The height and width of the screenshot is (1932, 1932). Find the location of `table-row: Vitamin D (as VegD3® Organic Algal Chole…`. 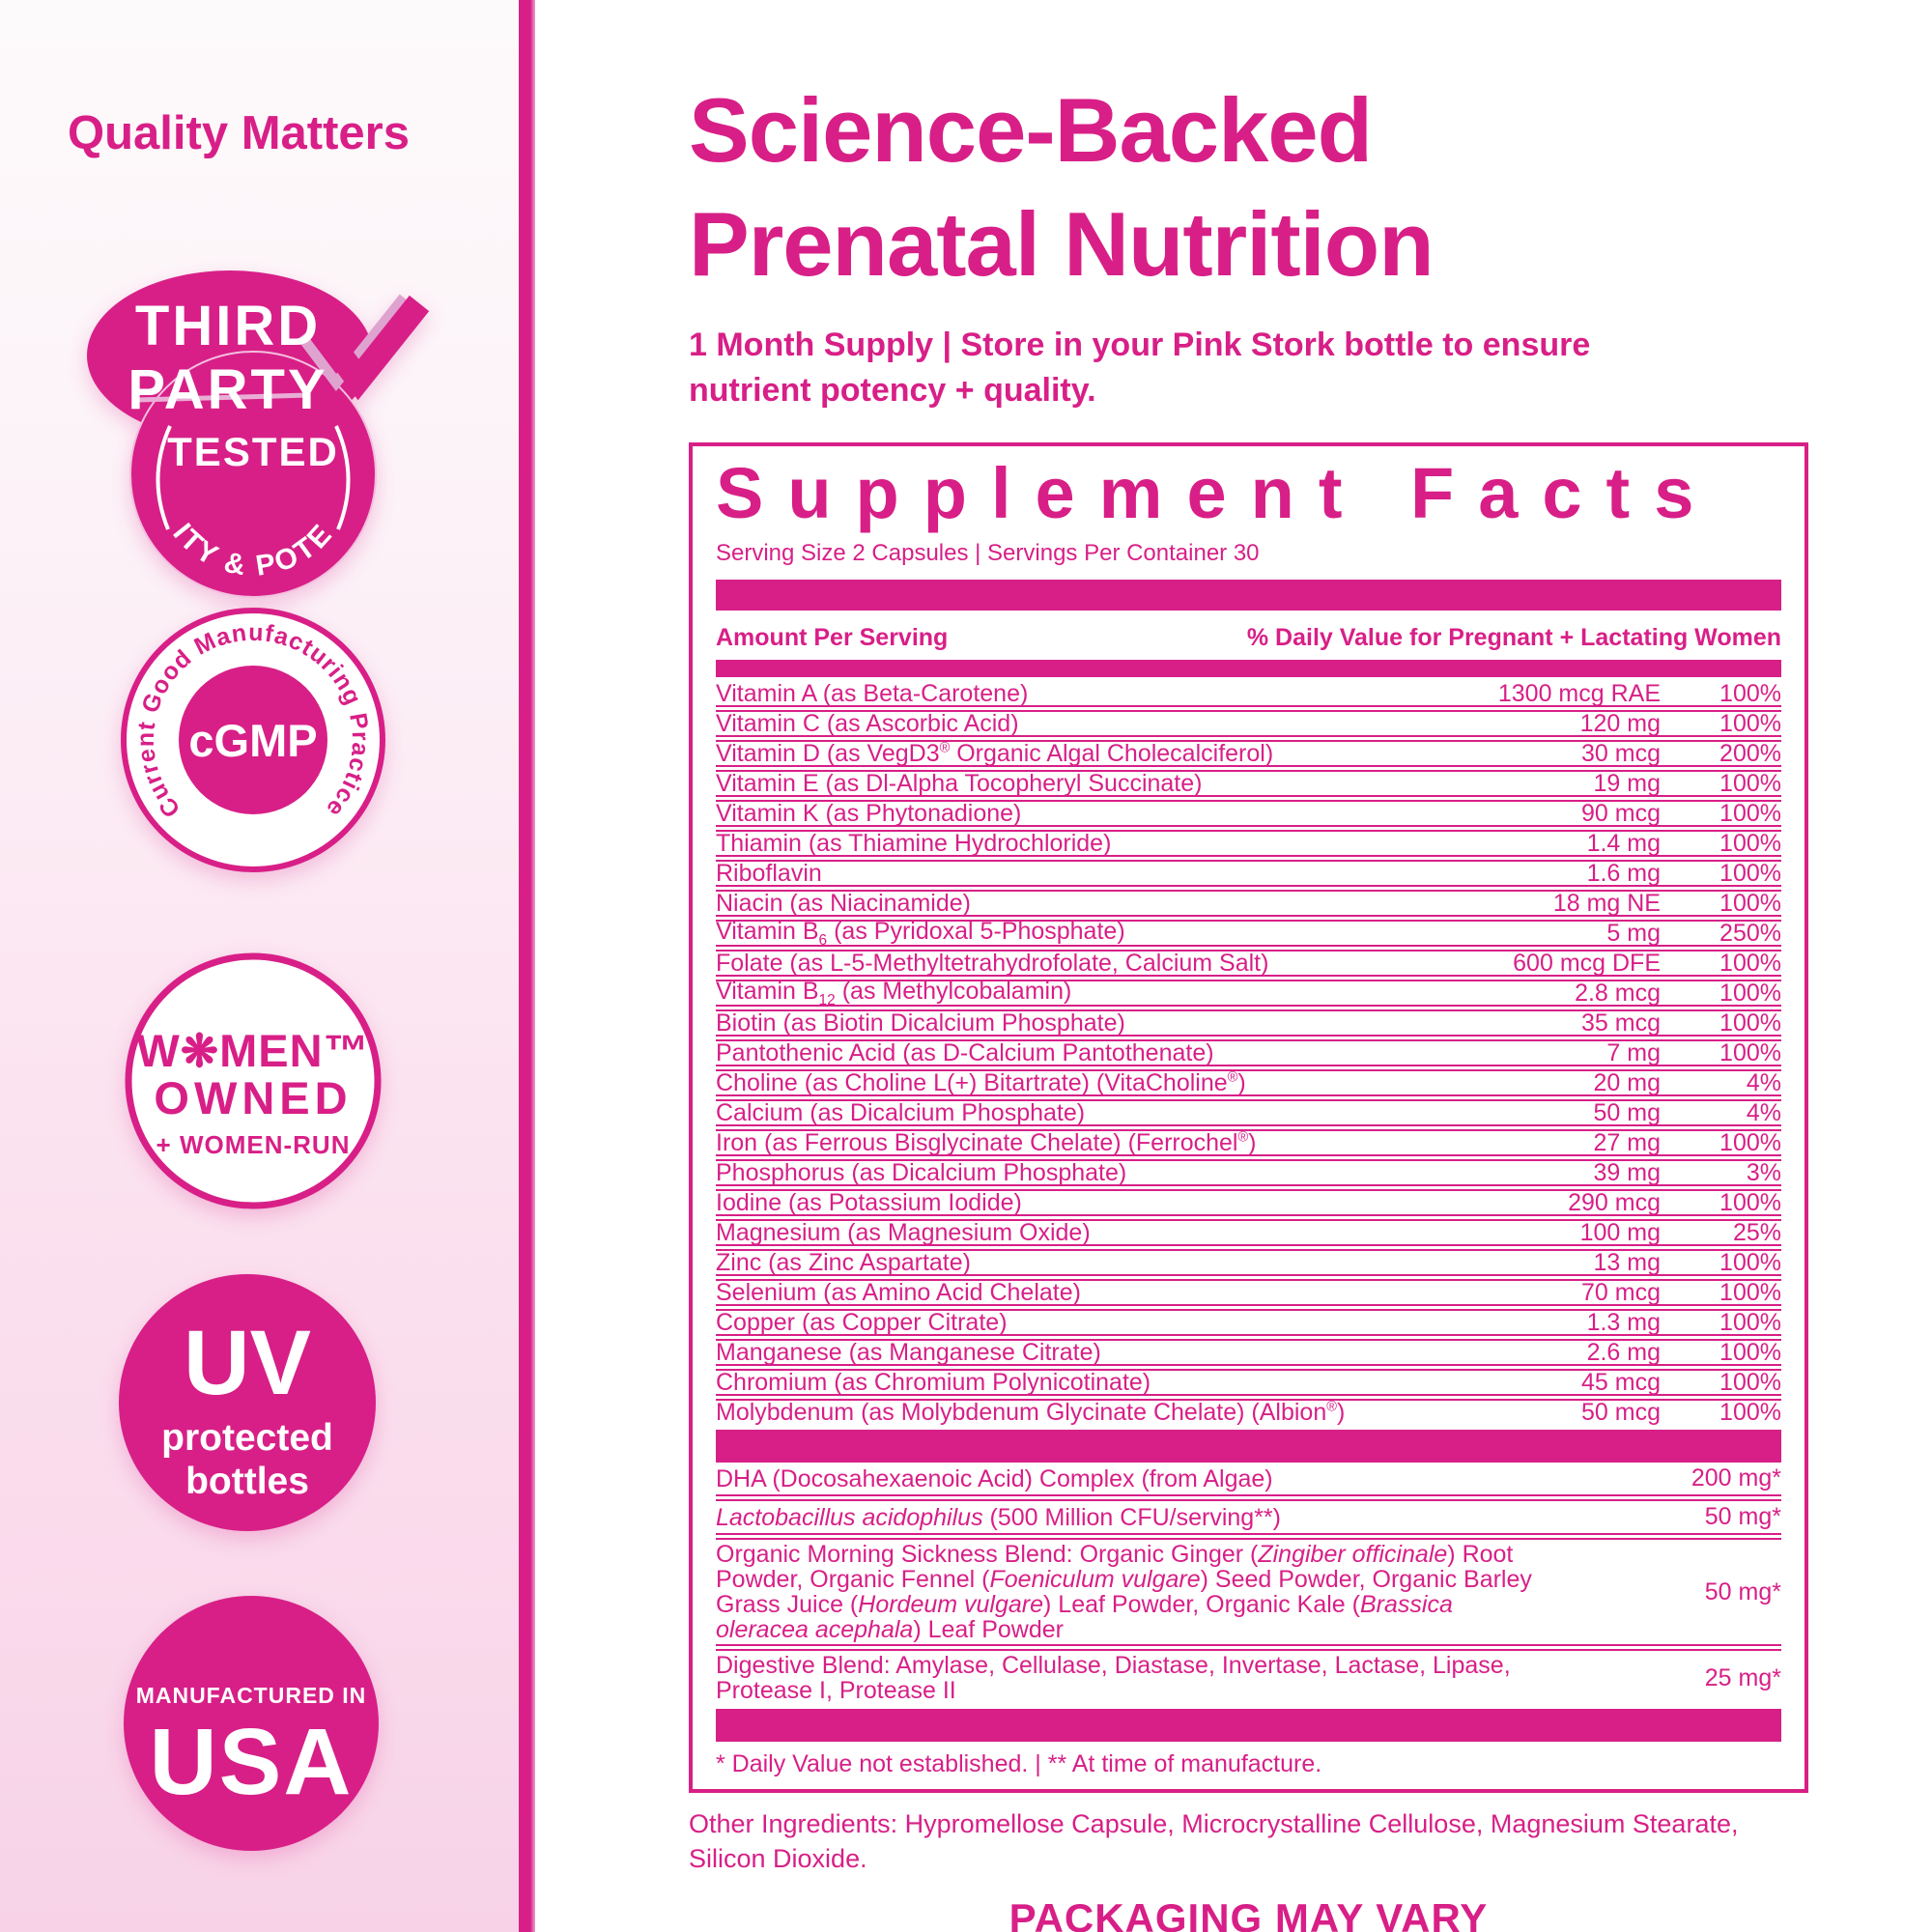

table-row: Vitamin D (as VegD3® Organic Algal Chole… is located at coordinates (1248, 751).